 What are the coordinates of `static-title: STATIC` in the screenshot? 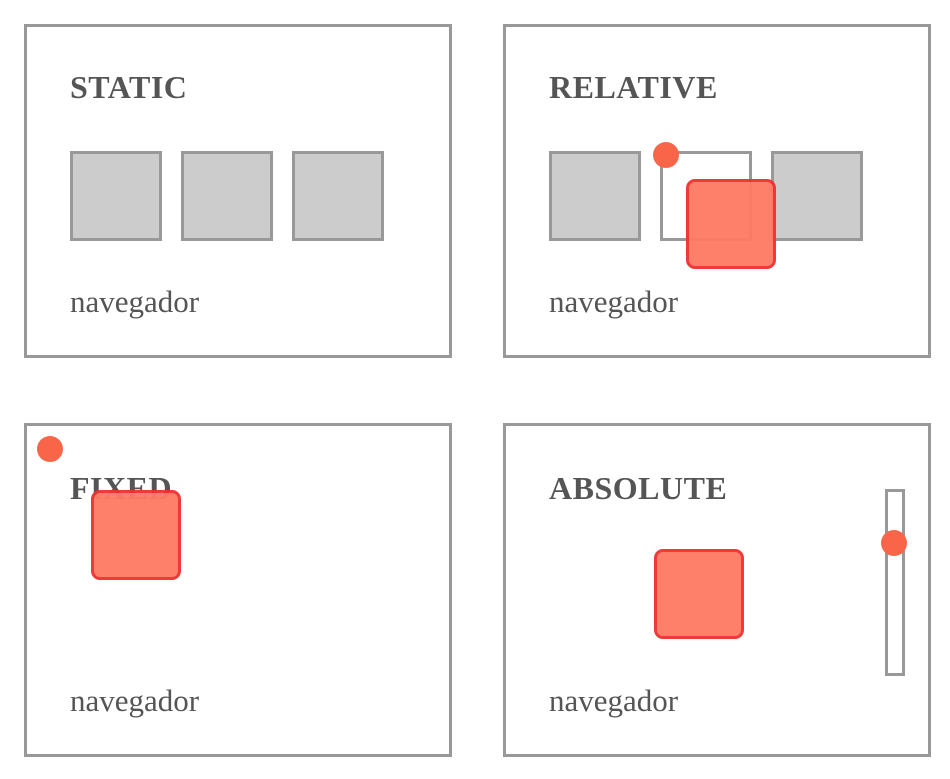 It's located at (129, 87).